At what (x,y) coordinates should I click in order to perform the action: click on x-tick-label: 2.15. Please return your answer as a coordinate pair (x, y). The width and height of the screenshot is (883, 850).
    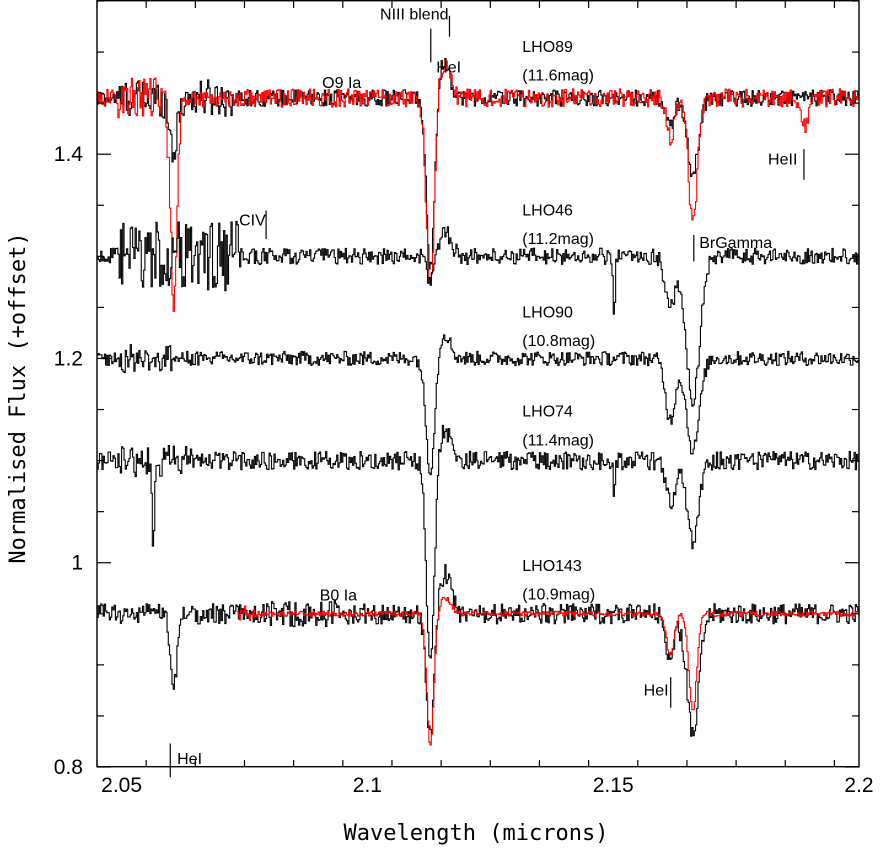
    Looking at the image, I should click on (613, 785).